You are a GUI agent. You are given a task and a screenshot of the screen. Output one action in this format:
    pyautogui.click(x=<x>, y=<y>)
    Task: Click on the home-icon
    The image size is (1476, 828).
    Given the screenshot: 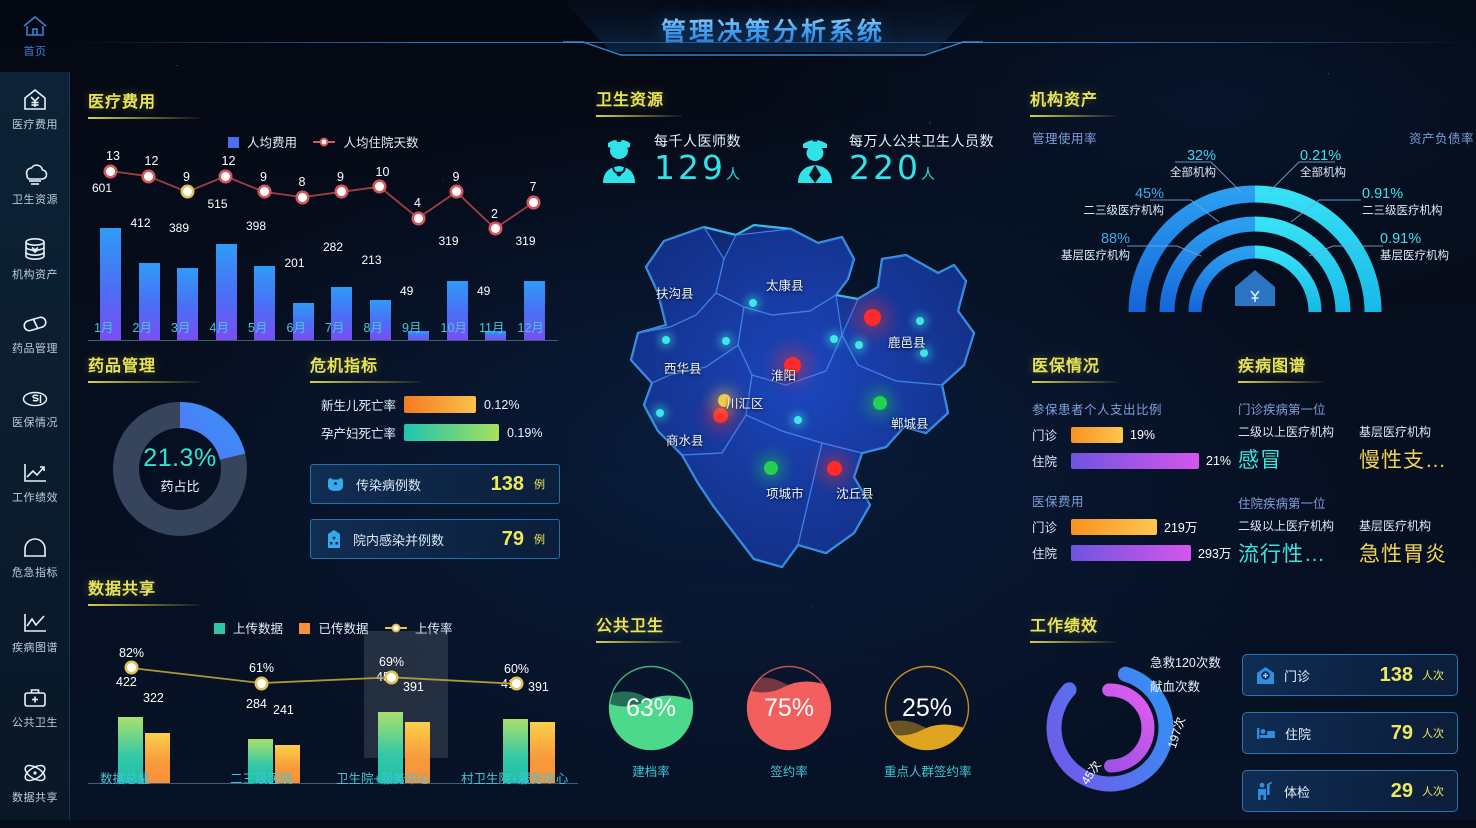 What is the action you would take?
    pyautogui.click(x=35, y=25)
    